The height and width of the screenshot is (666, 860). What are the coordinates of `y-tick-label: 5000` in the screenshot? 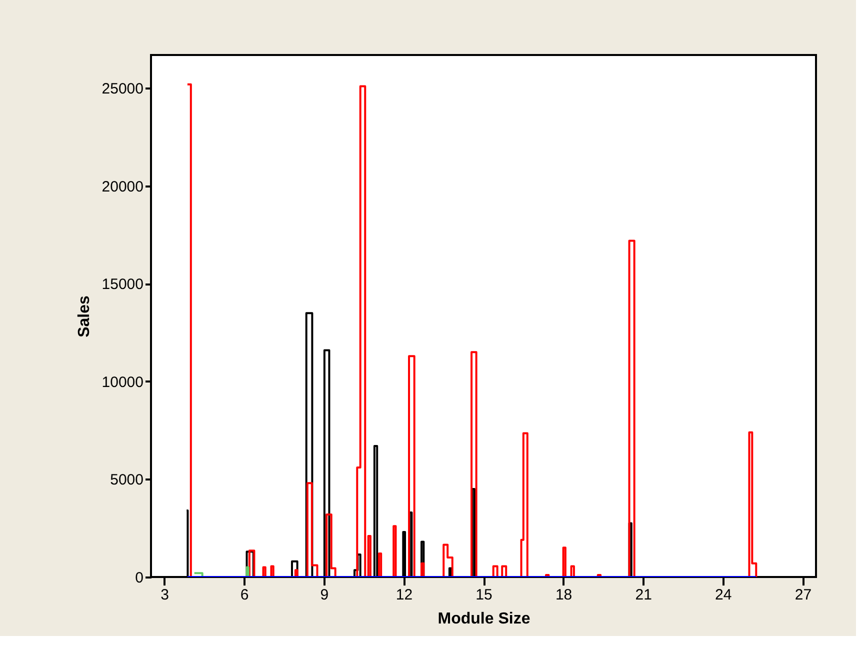 It's located at (127, 480).